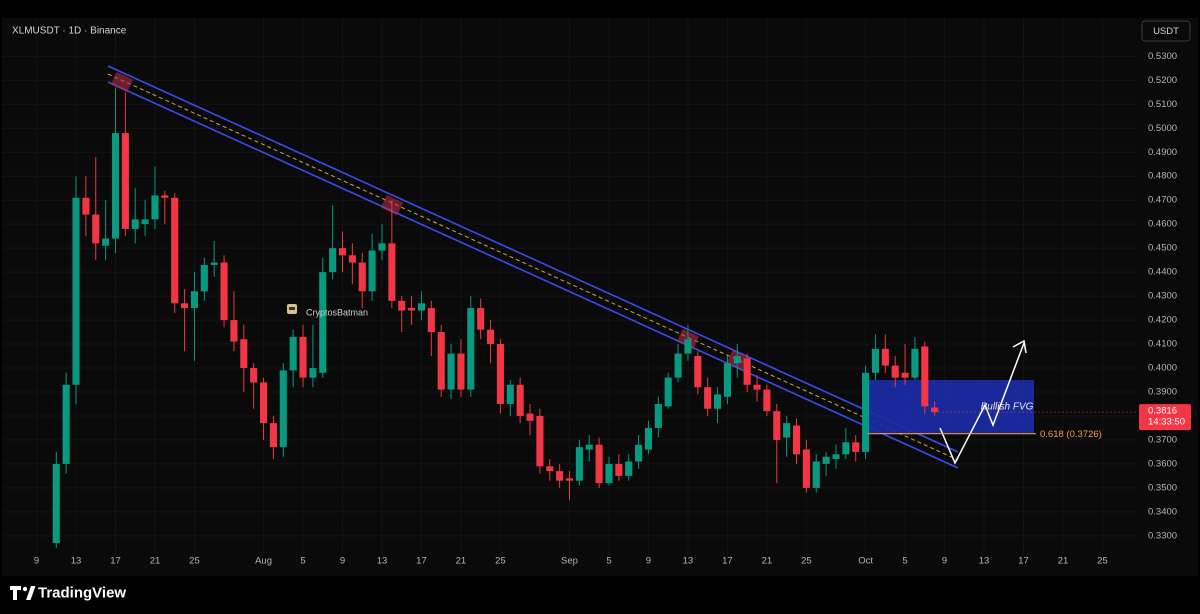  Describe the element at coordinates (865, 561) in the screenshot. I see `x-tick-label: Oct` at that location.